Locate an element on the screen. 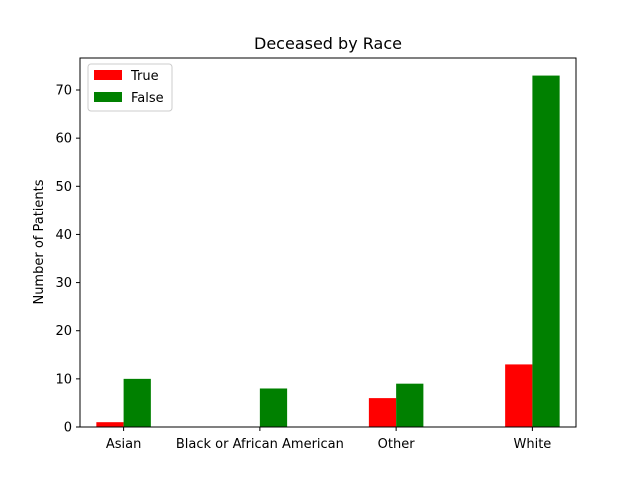 This screenshot has width=640, height=480. y-tick-label: 30 is located at coordinates (63, 283).